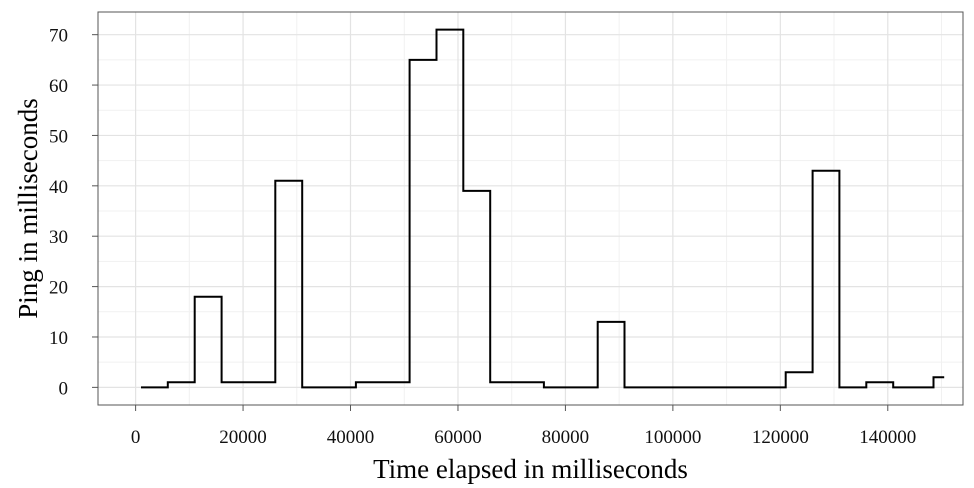 The width and height of the screenshot is (974, 488). What do you see at coordinates (136, 437) in the screenshot?
I see `x-tick-label: 0` at bounding box center [136, 437].